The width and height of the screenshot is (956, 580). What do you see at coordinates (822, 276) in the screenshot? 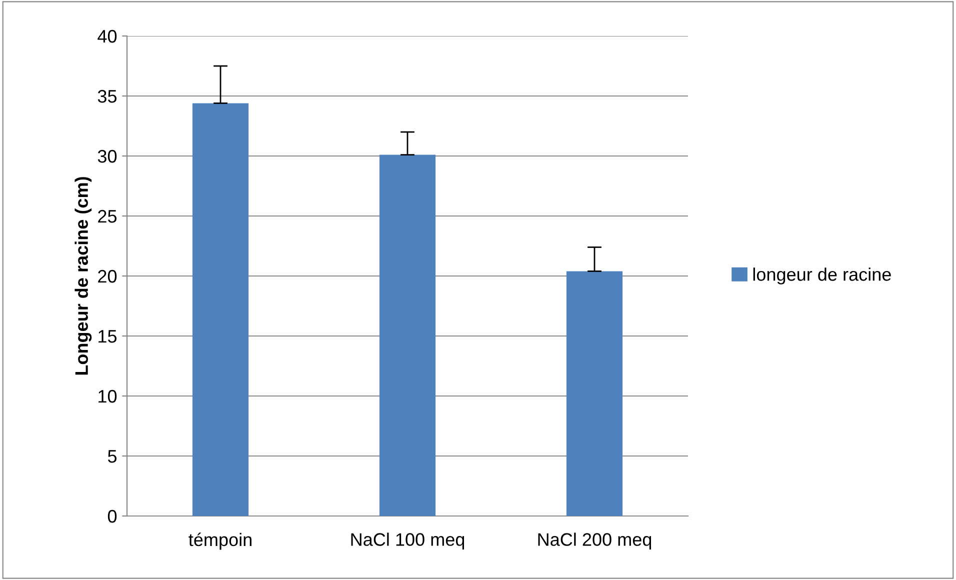
I see `legend-label: longeur de racine` at bounding box center [822, 276].